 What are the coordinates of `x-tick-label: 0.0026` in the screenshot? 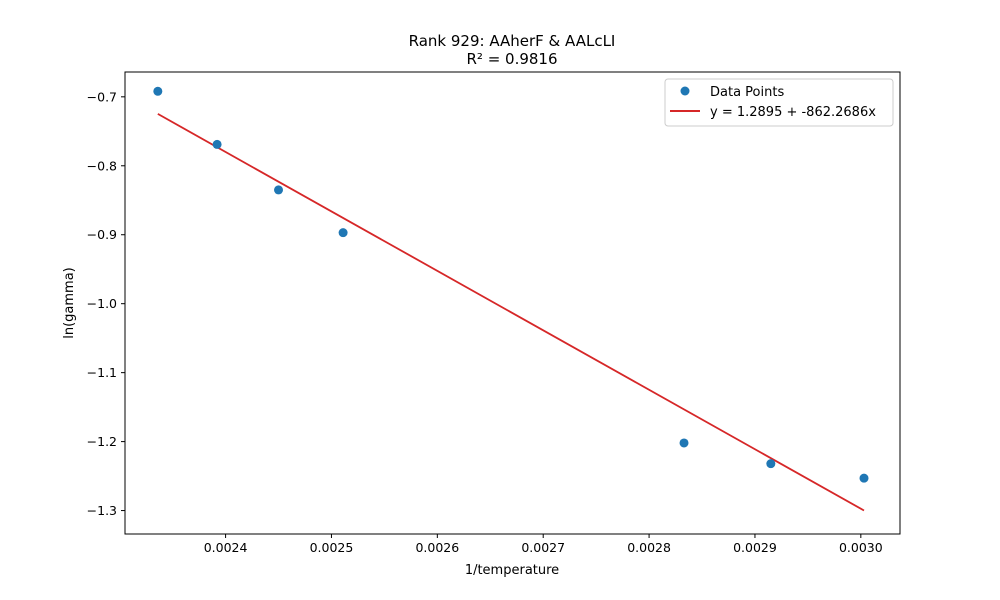 It's located at (437, 547).